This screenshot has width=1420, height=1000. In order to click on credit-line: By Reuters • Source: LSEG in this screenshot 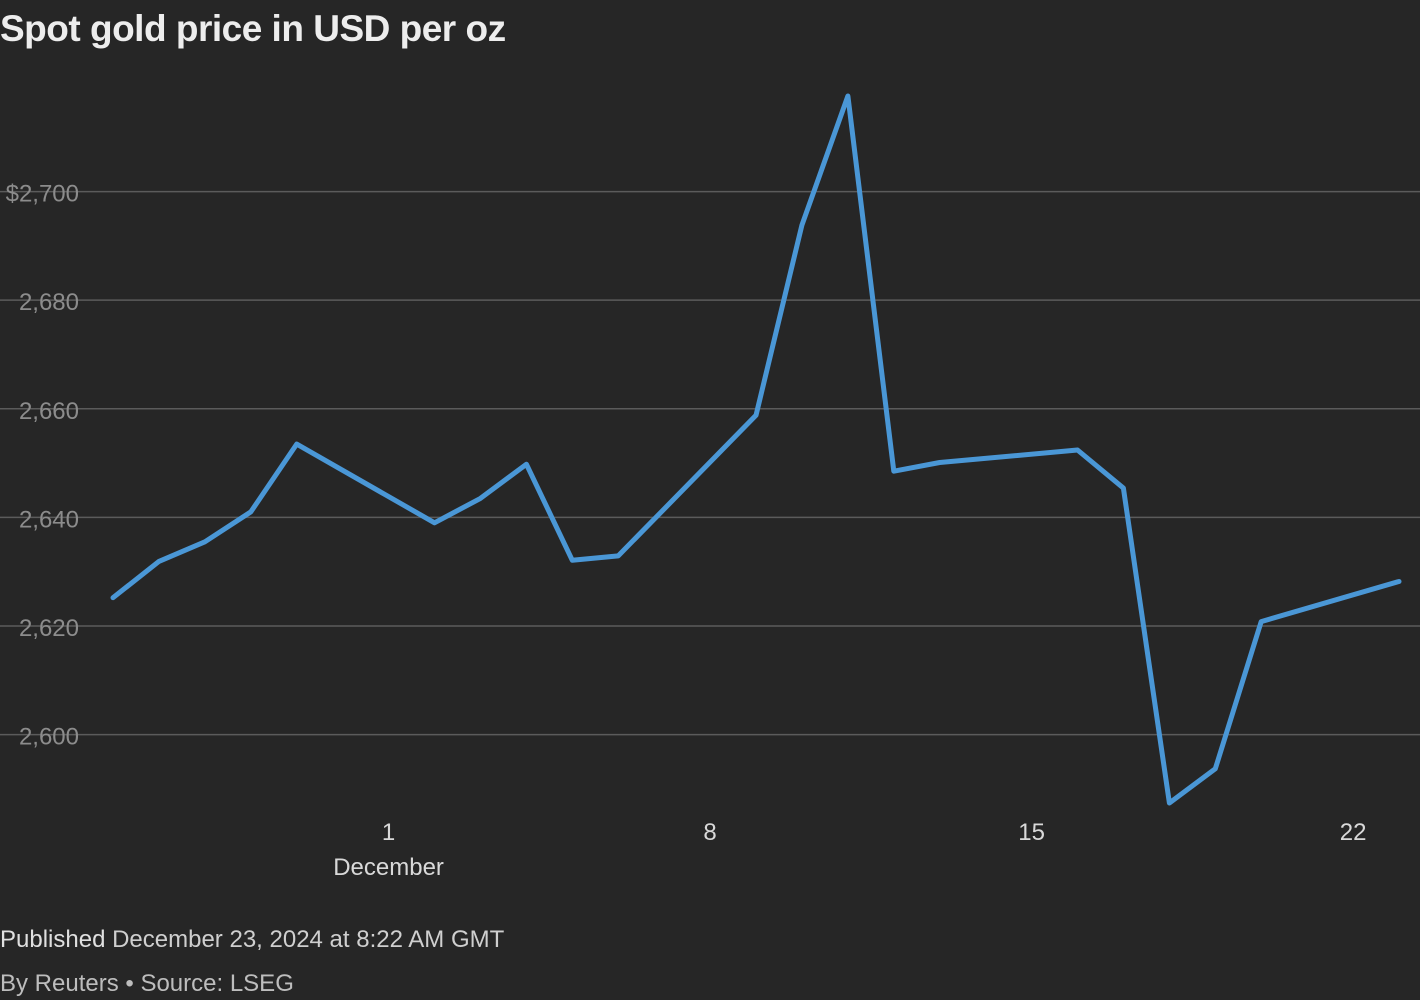, I will do `click(147, 983)`.